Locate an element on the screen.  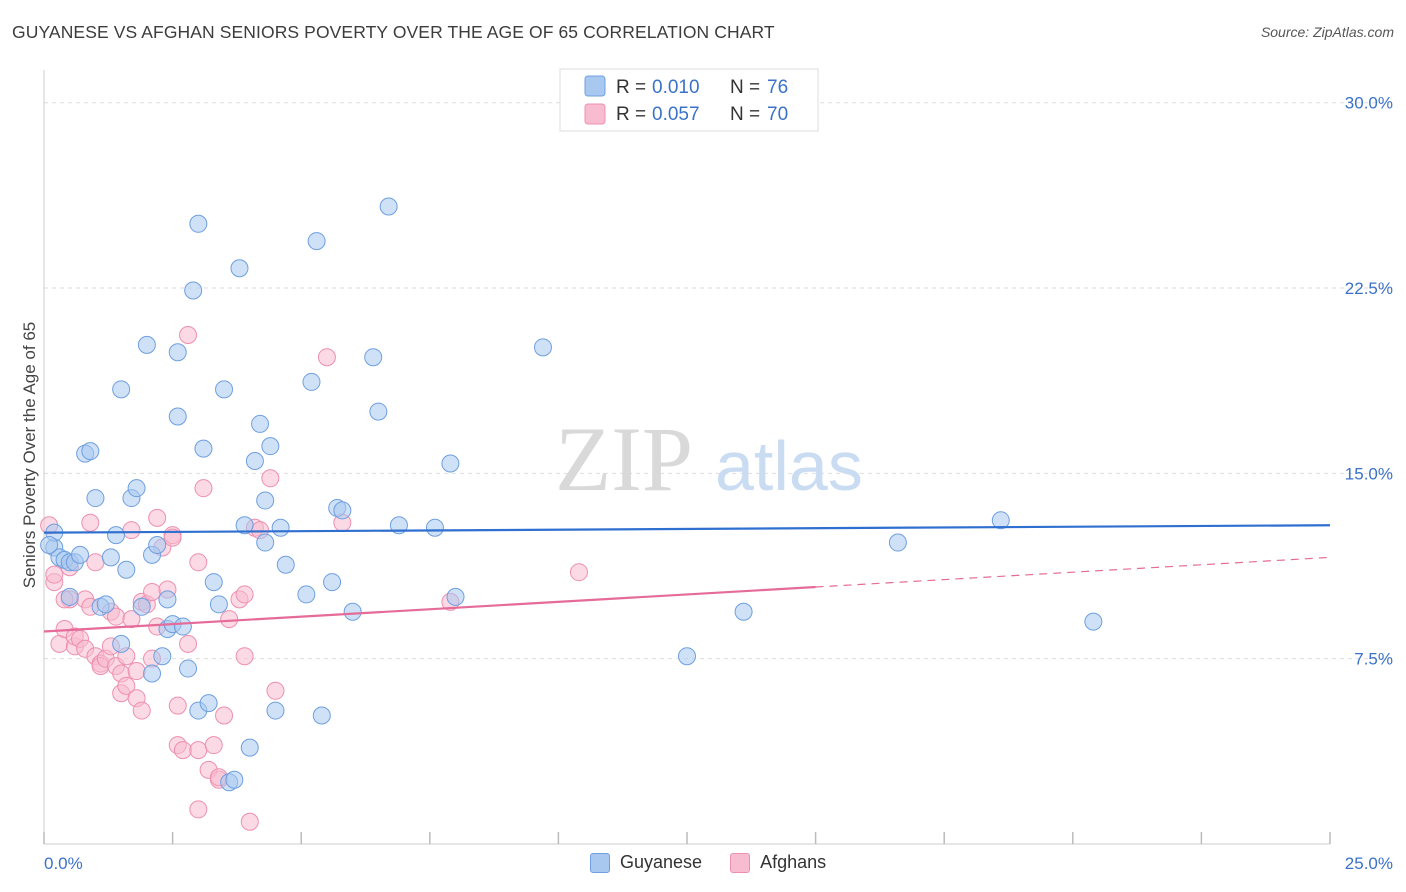
y-tick-labels: 7.5% 15.0% 22.5% 30.0% is located at coordinates (1369, 381).